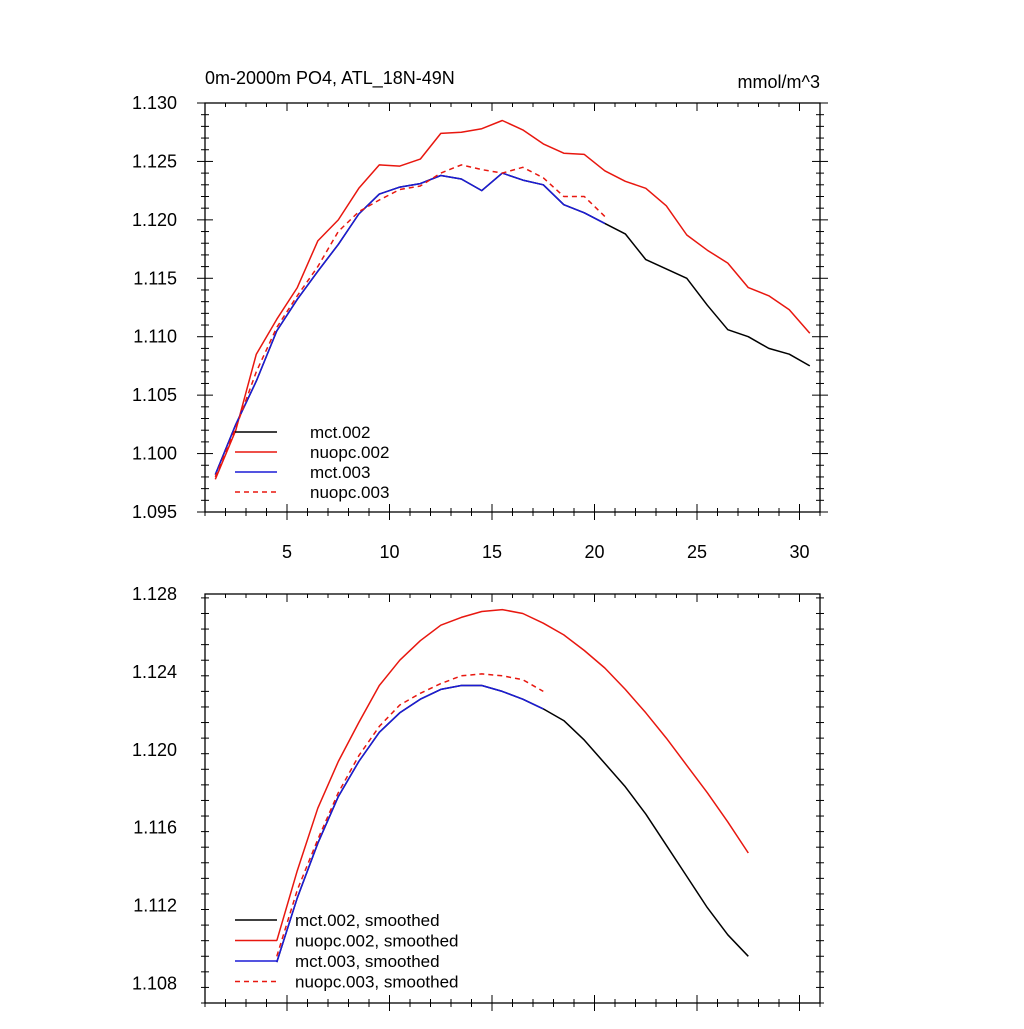 This screenshot has height=1029, width=1024. I want to click on series-line-nuopc-002-smoothed, so click(512, 774).